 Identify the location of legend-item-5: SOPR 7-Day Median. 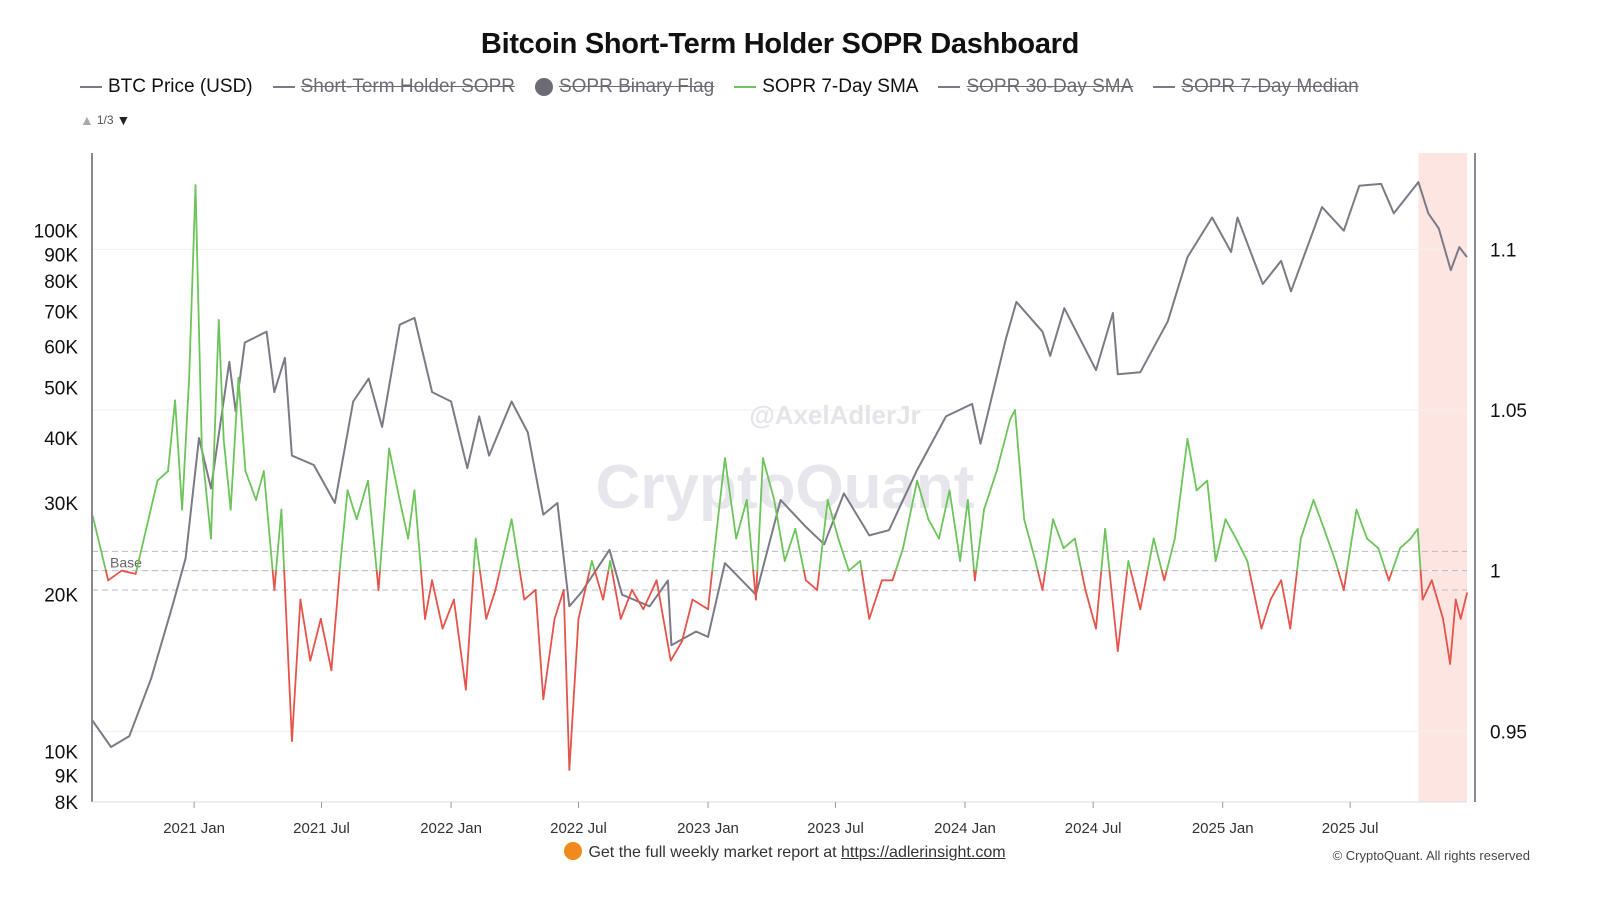
(1256, 87).